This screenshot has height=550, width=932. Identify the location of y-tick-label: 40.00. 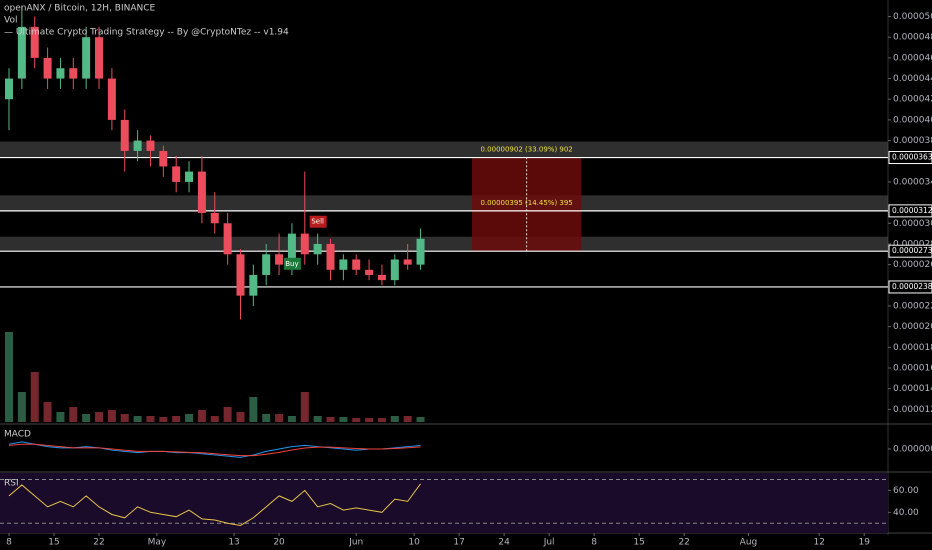
(906, 513).